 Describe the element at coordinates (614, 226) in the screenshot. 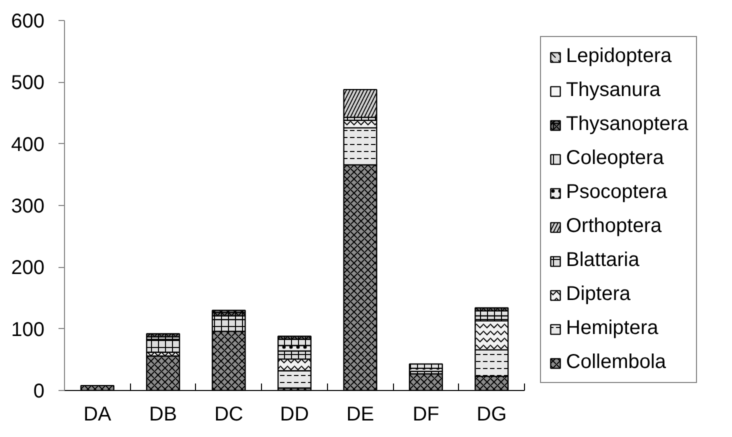

I see `legend-label: Orthoptera` at that location.